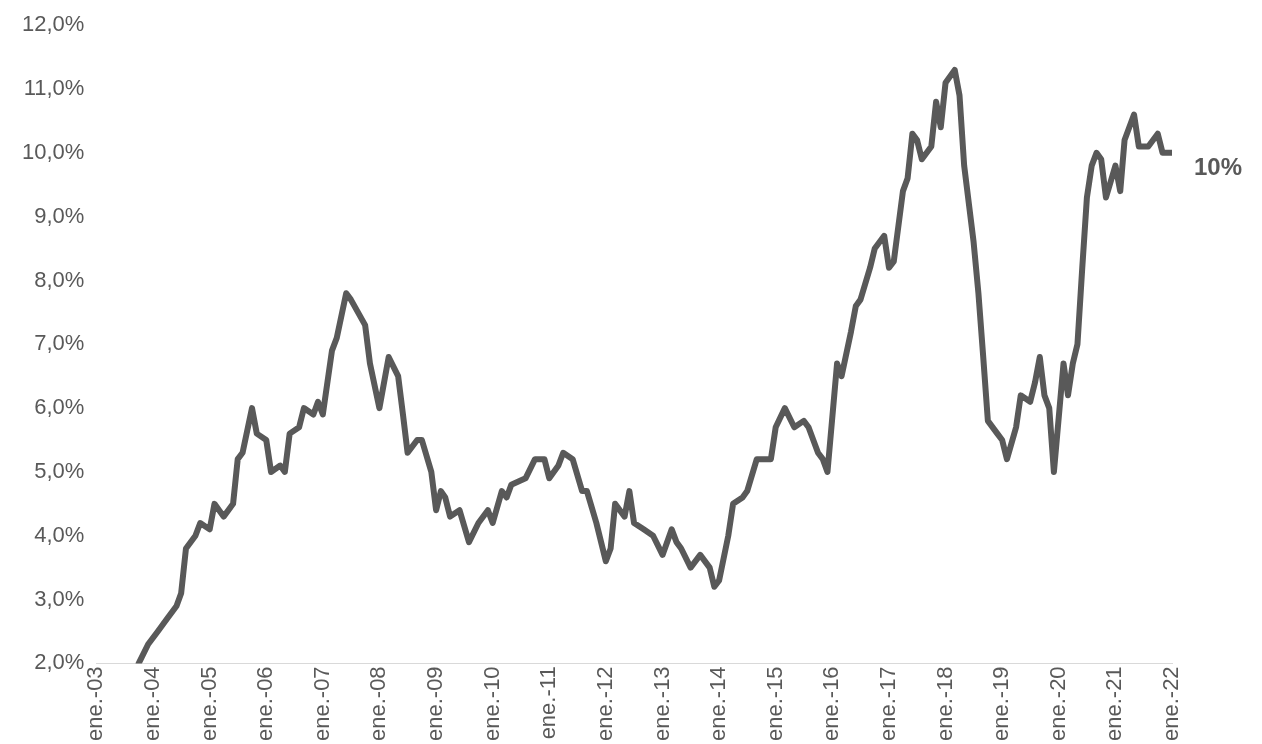  Describe the element at coordinates (208, 704) in the screenshot. I see `x-tick-label: ene.-05` at that location.